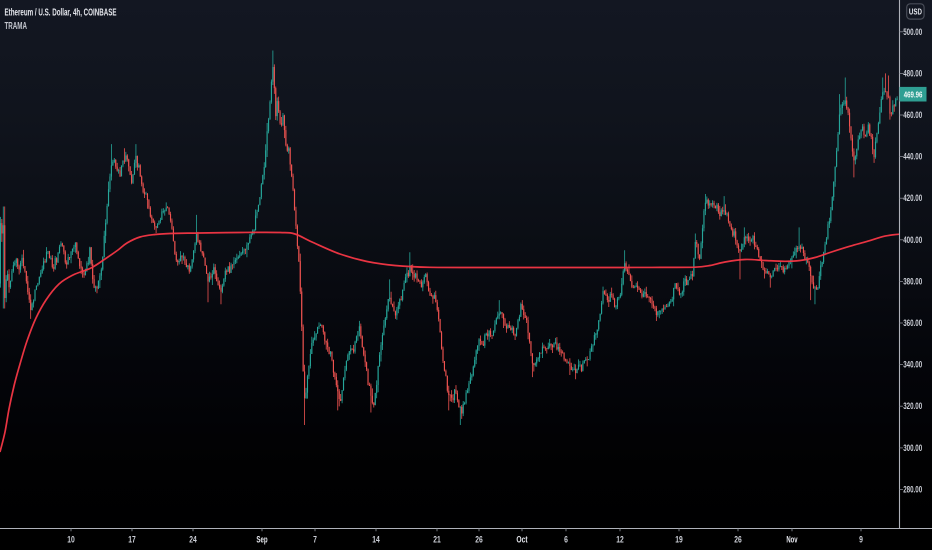 The image size is (932, 550). What do you see at coordinates (912, 406) in the screenshot?
I see `svg-text: 320.00` at bounding box center [912, 406].